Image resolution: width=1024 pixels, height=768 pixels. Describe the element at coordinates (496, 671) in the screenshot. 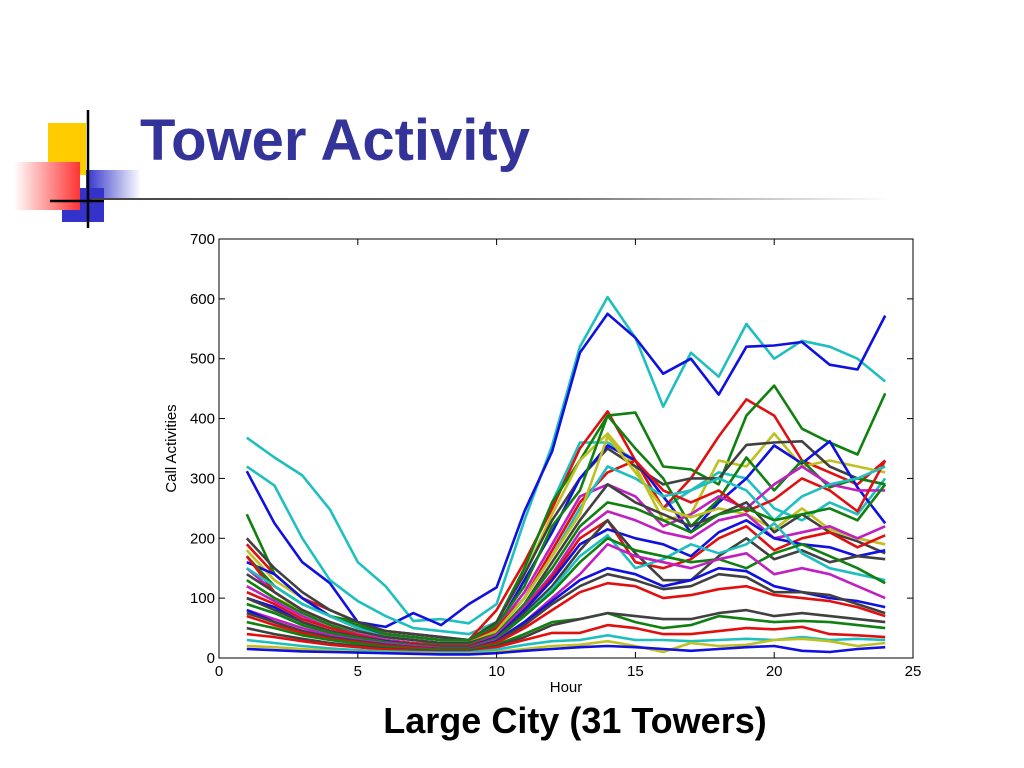

I see `x-tick-label: 10` at that location.